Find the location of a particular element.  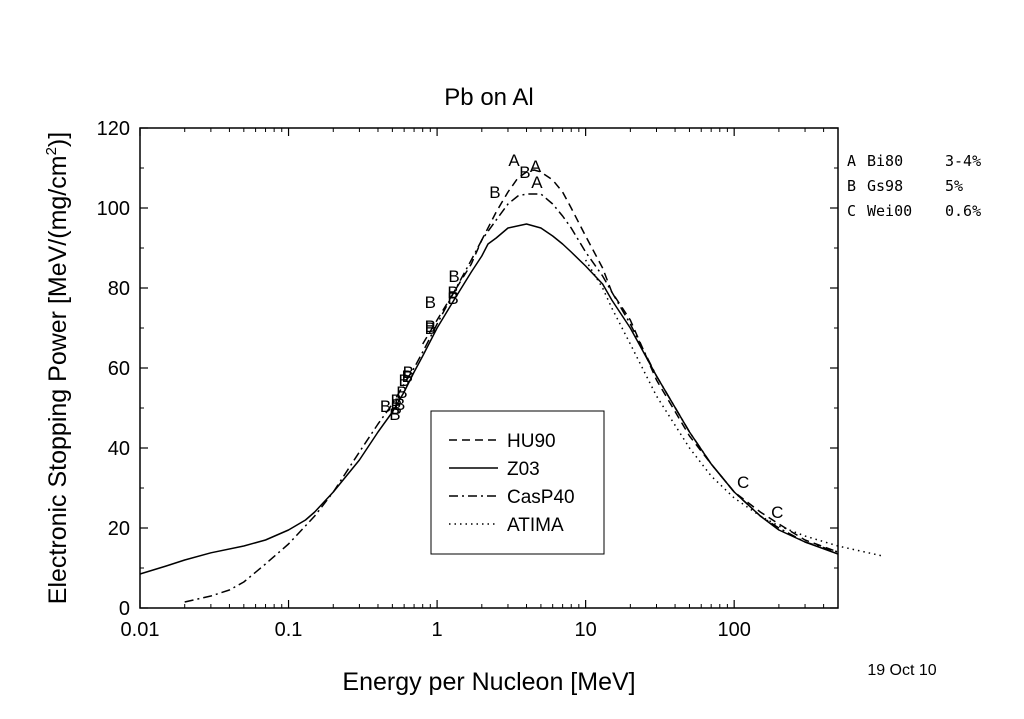

x-tick-label: 0.1 is located at coordinates (289, 630).